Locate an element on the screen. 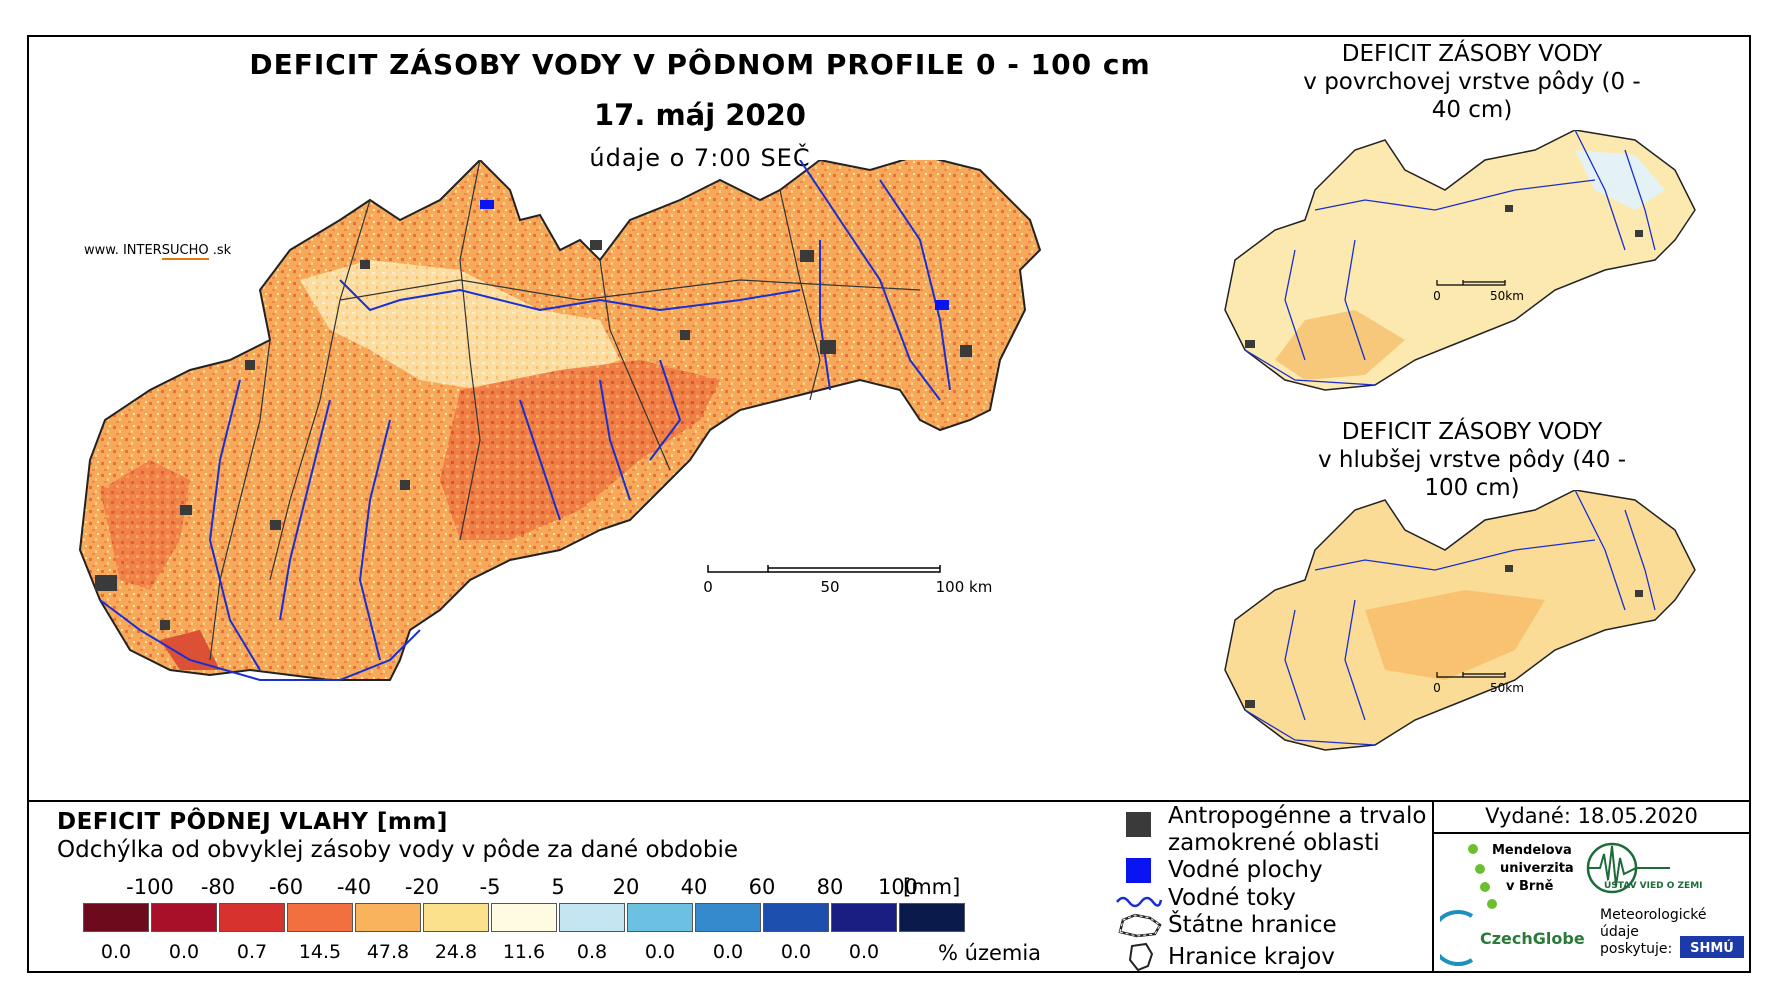 This screenshot has height=1003, width=1772. legend-percent: 47.8 is located at coordinates (388, 952).